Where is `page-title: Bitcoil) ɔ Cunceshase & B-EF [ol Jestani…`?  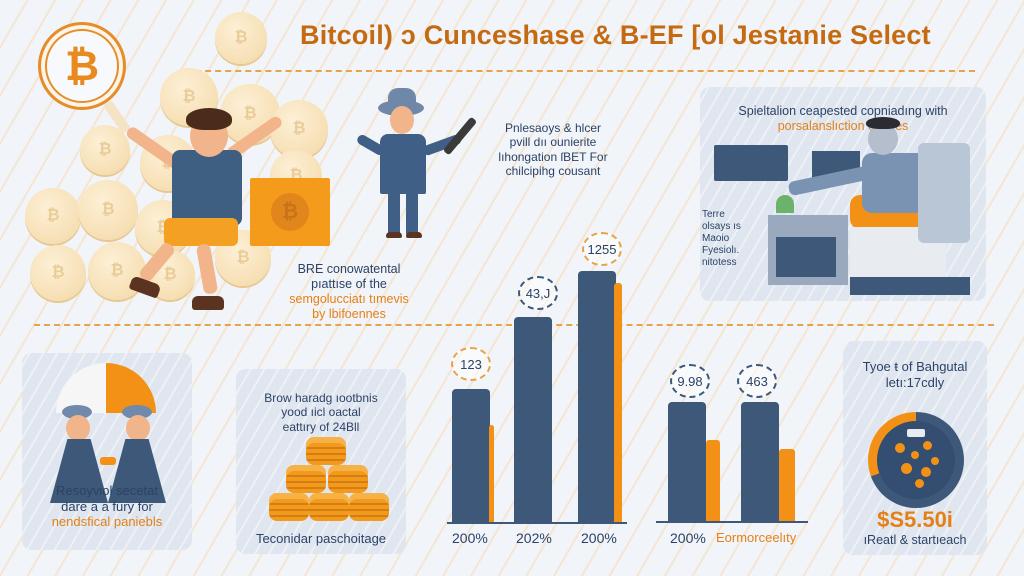 page-title: Bitcoil) ɔ Cunceshase & B-EF [ol Jestani… is located at coordinates (615, 35).